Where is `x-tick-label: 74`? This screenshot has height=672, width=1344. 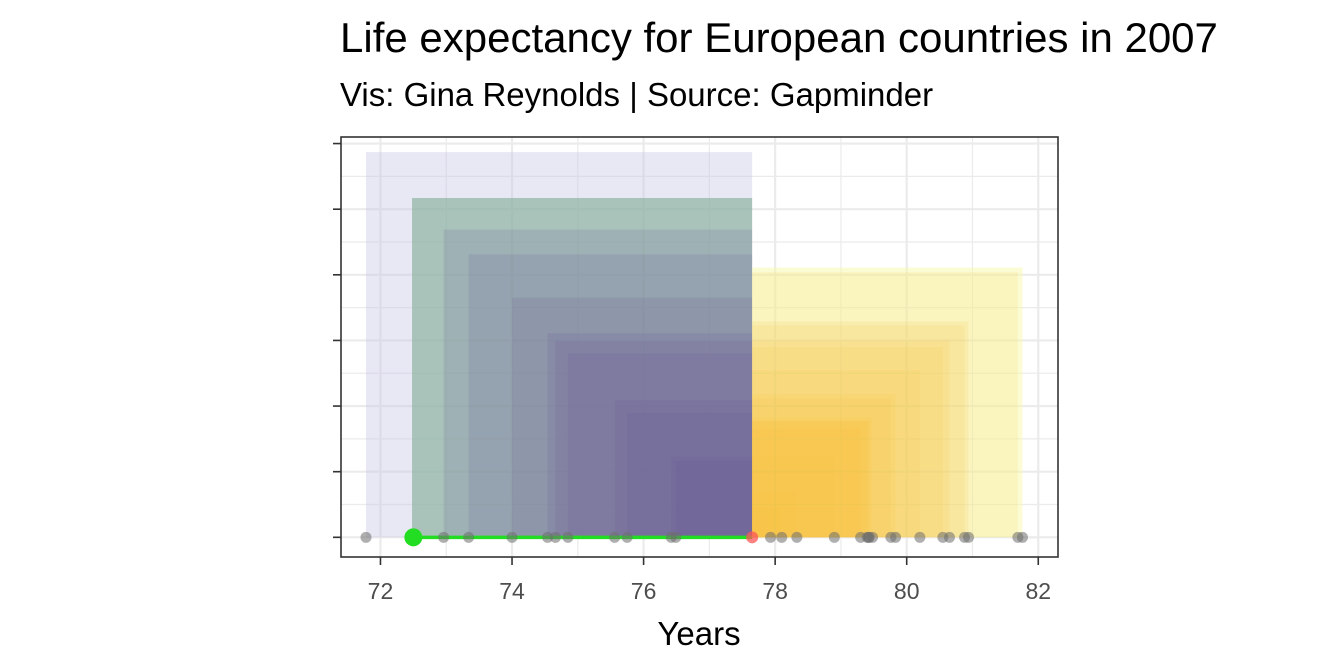 x-tick-label: 74 is located at coordinates (512, 591).